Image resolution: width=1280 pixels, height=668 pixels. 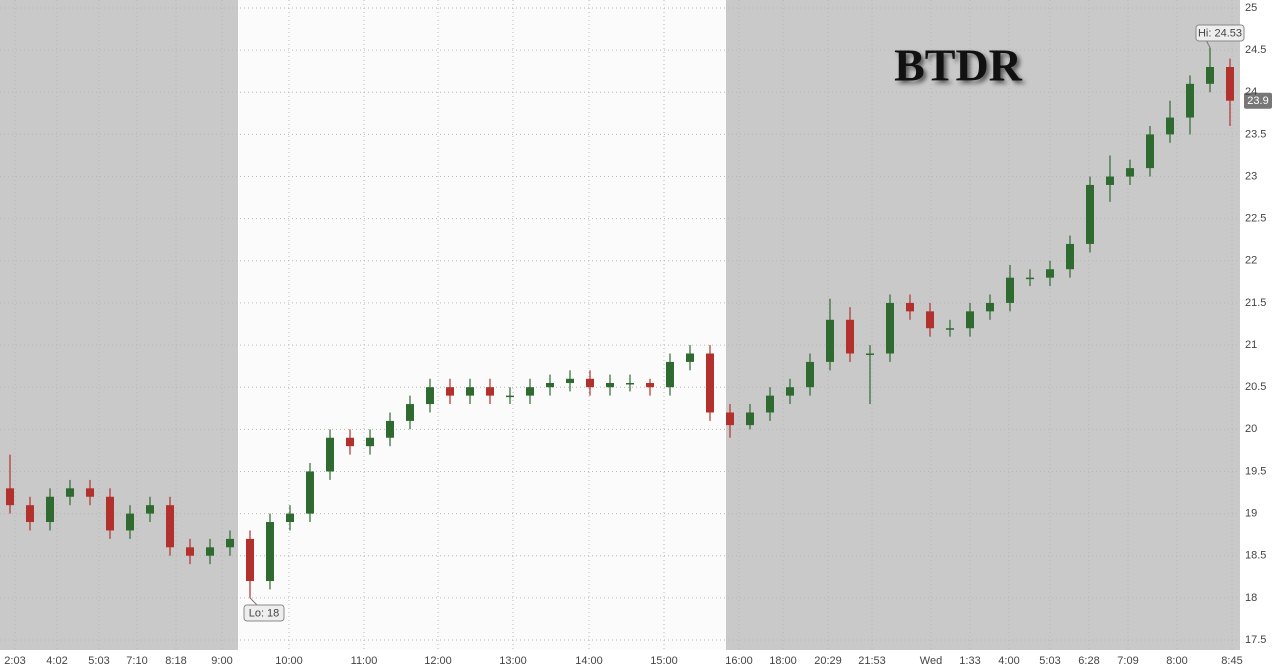 What do you see at coordinates (1176, 661) in the screenshot?
I see `x-tick-label: 8:00` at bounding box center [1176, 661].